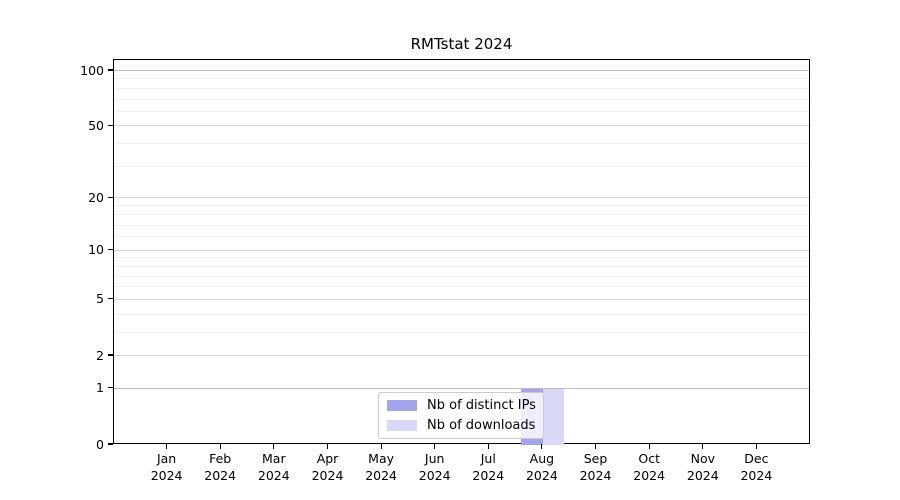  I want to click on legend-swatch-distinct-ips, so click(402, 405).